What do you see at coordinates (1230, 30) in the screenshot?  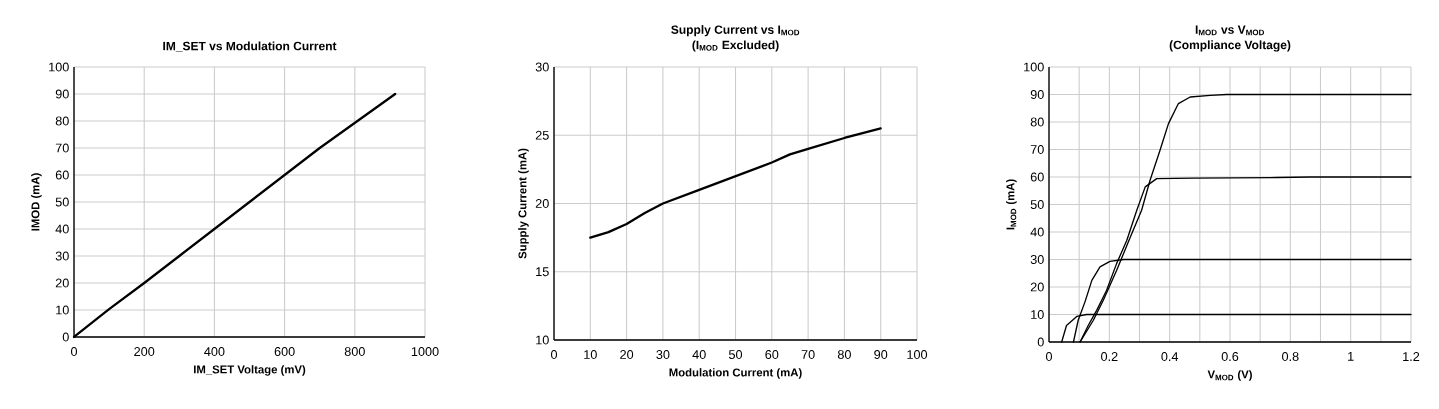 I see `chart-title: I$_{MOD}$ vs V$_{MOD}$` at bounding box center [1230, 30].